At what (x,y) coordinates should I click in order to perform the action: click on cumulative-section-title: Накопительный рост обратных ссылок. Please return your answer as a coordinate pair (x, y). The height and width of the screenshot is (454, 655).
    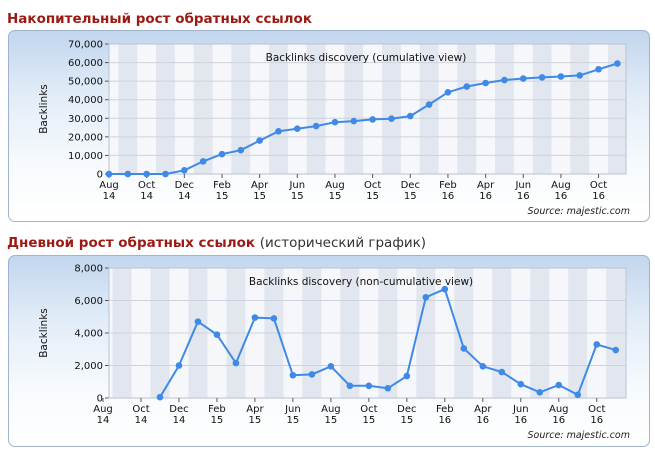
    Looking at the image, I should click on (159, 19).